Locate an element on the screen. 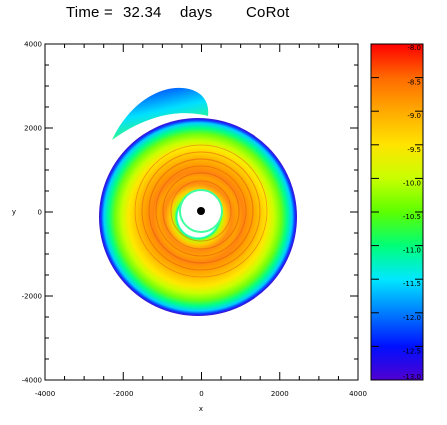 This screenshot has width=447, height=425. x-axis-label: x is located at coordinates (201, 409).